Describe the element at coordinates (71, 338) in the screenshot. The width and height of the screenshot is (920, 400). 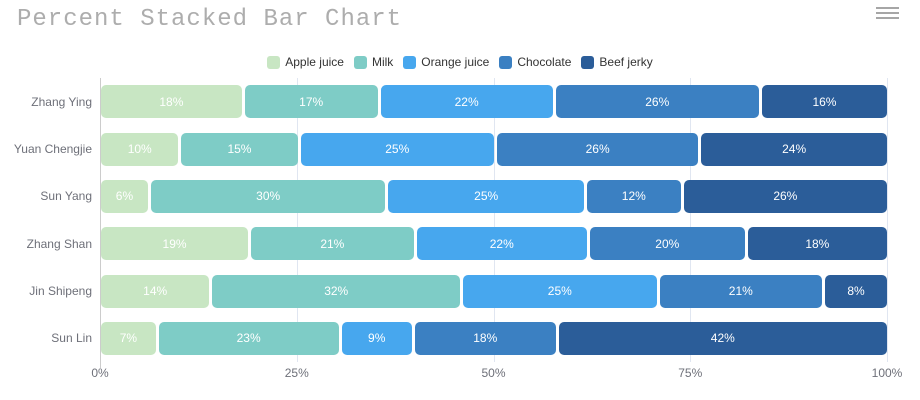
I see `y-axis-category-label: Sun Lin` at that location.